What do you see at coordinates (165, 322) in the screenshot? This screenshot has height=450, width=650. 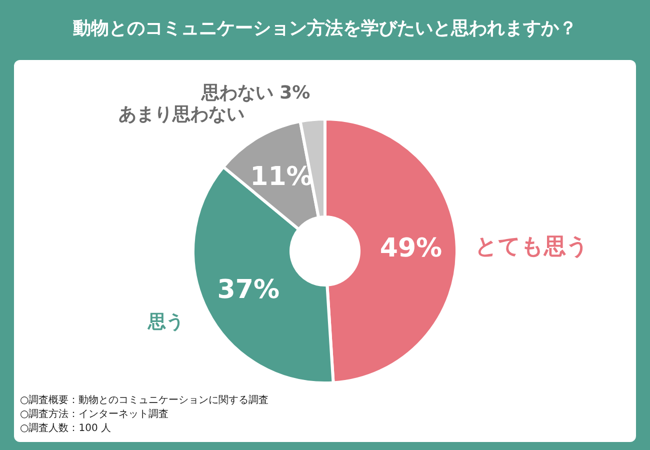 I see `slice-label: 思う` at bounding box center [165, 322].